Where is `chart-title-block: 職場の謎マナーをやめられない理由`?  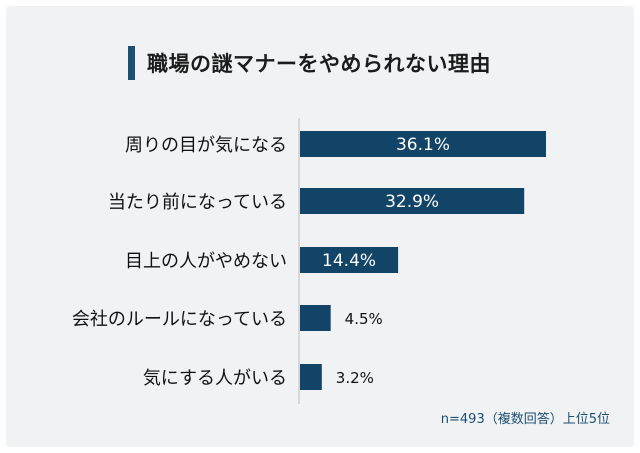 chart-title-block: 職場の謎マナーをやめられない理由 is located at coordinates (309, 63).